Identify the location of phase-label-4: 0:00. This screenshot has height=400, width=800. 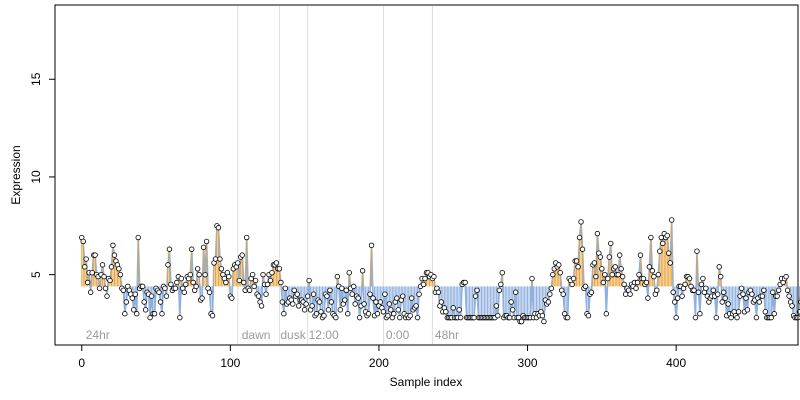
(398, 335).